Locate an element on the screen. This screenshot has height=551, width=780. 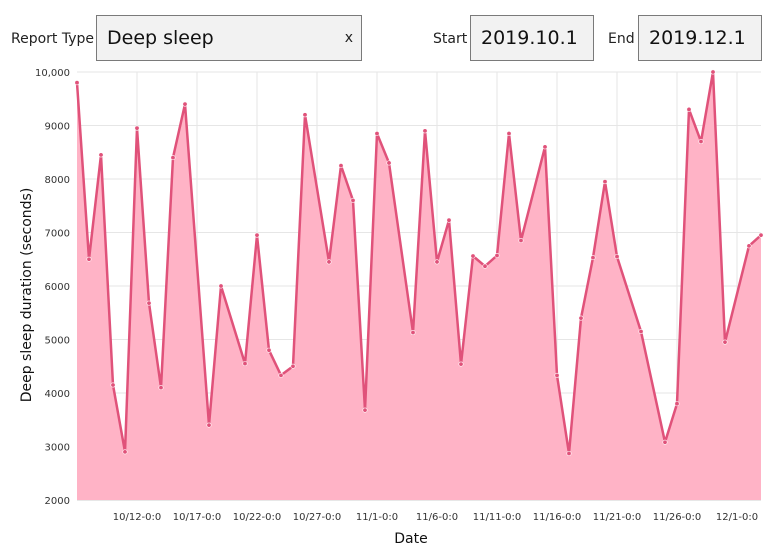
x-tick-label: 11/11-0:0 is located at coordinates (497, 517).